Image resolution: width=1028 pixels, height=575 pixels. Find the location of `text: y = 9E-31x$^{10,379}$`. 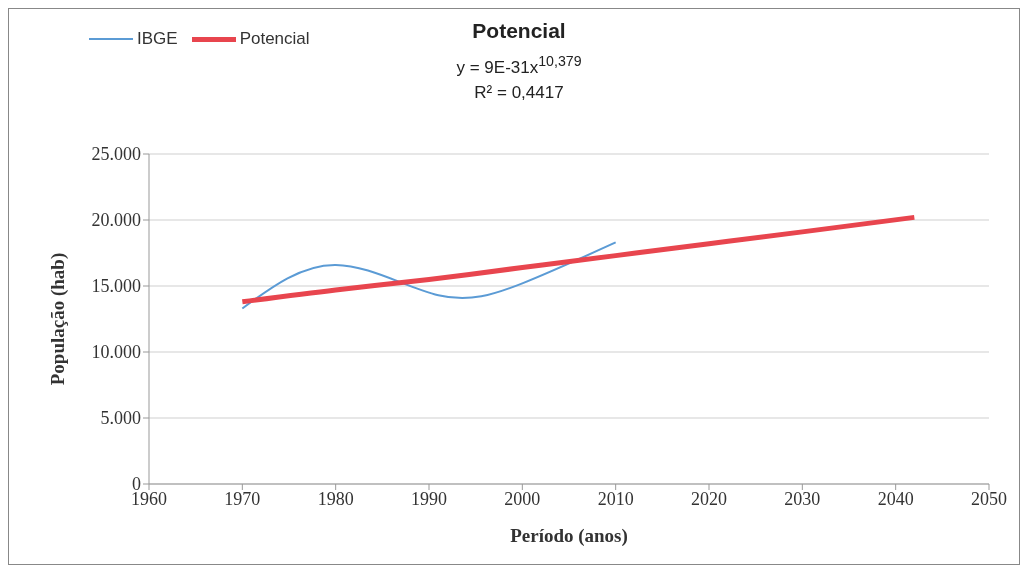

text: y = 9E-31x$^{10,379}$ is located at coordinates (519, 65).